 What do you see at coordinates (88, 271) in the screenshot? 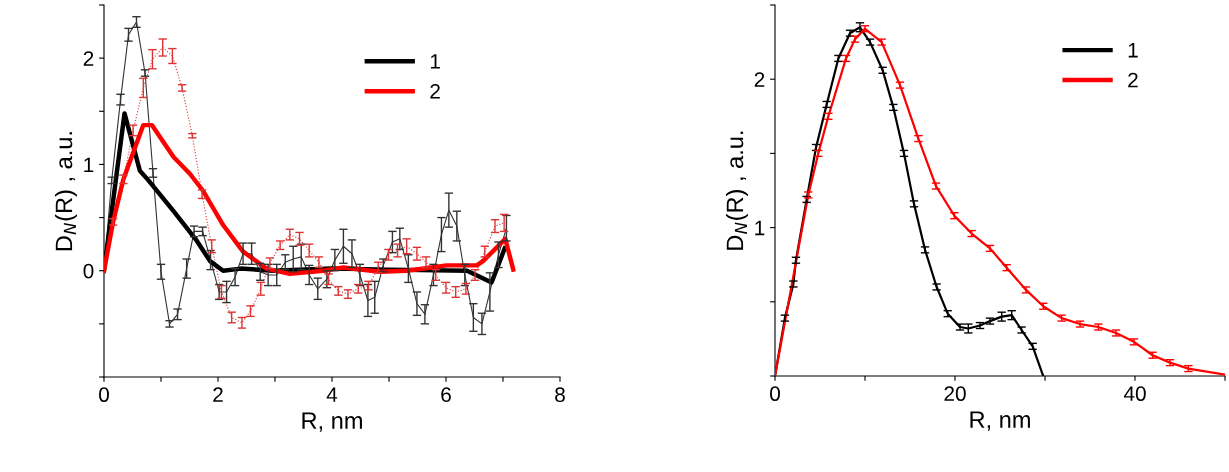
I see `y-tick-label: 0` at bounding box center [88, 271].